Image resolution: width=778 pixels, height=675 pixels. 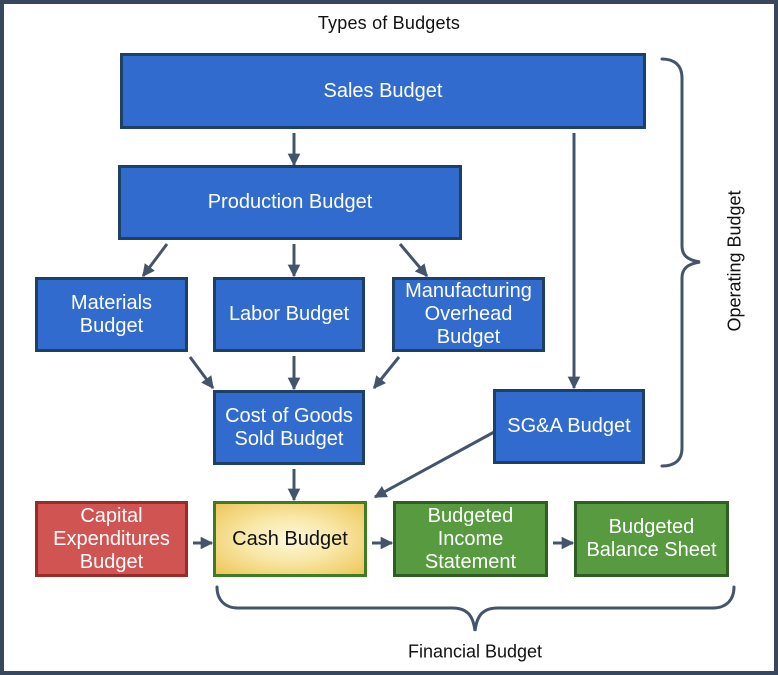 I want to click on operating-budget-label: Operating Budget, so click(x=734, y=261).